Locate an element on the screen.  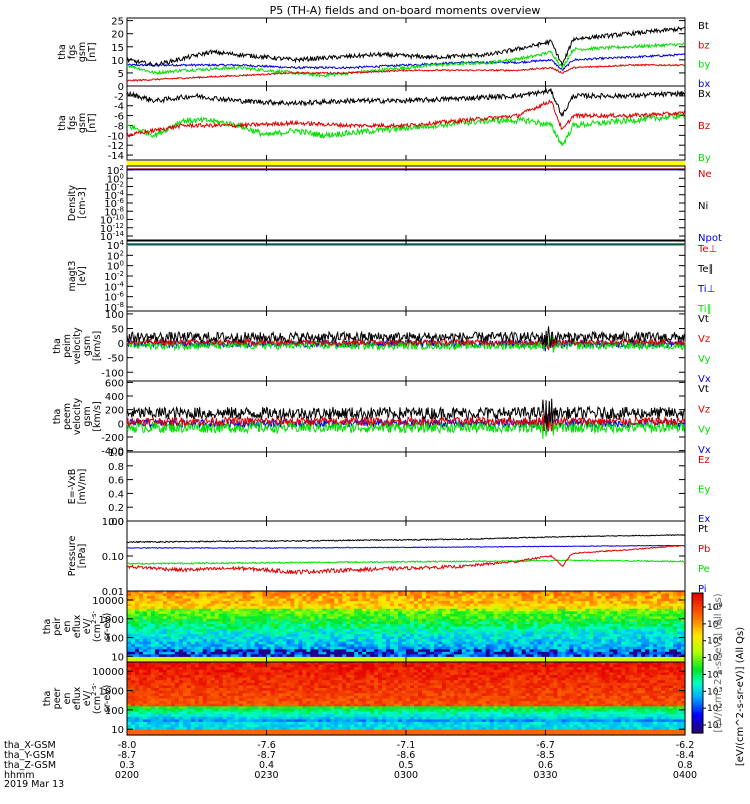
y-tick-label: 600 is located at coordinates (114, 383).